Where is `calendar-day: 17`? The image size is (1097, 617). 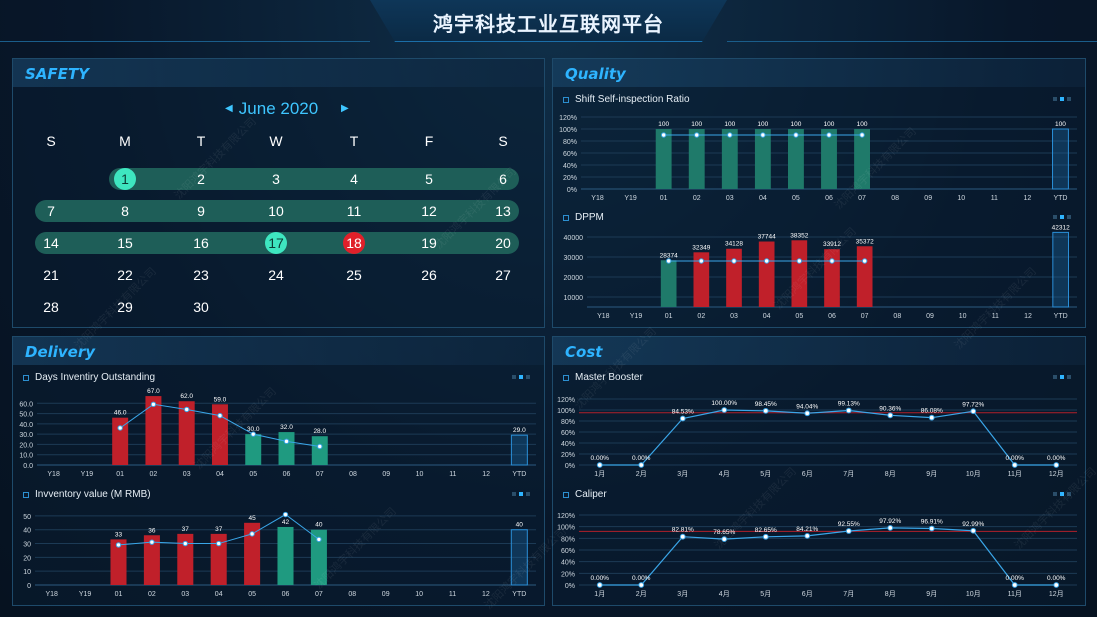
calendar-day: 17 is located at coordinates (276, 243).